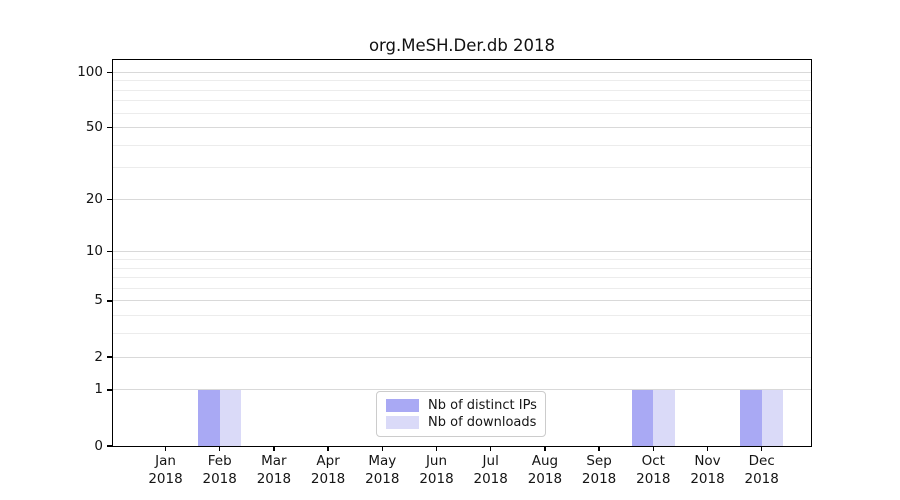  What do you see at coordinates (491, 470) in the screenshot?
I see `x-tick-label-jul: Jul 2018` at bounding box center [491, 470].